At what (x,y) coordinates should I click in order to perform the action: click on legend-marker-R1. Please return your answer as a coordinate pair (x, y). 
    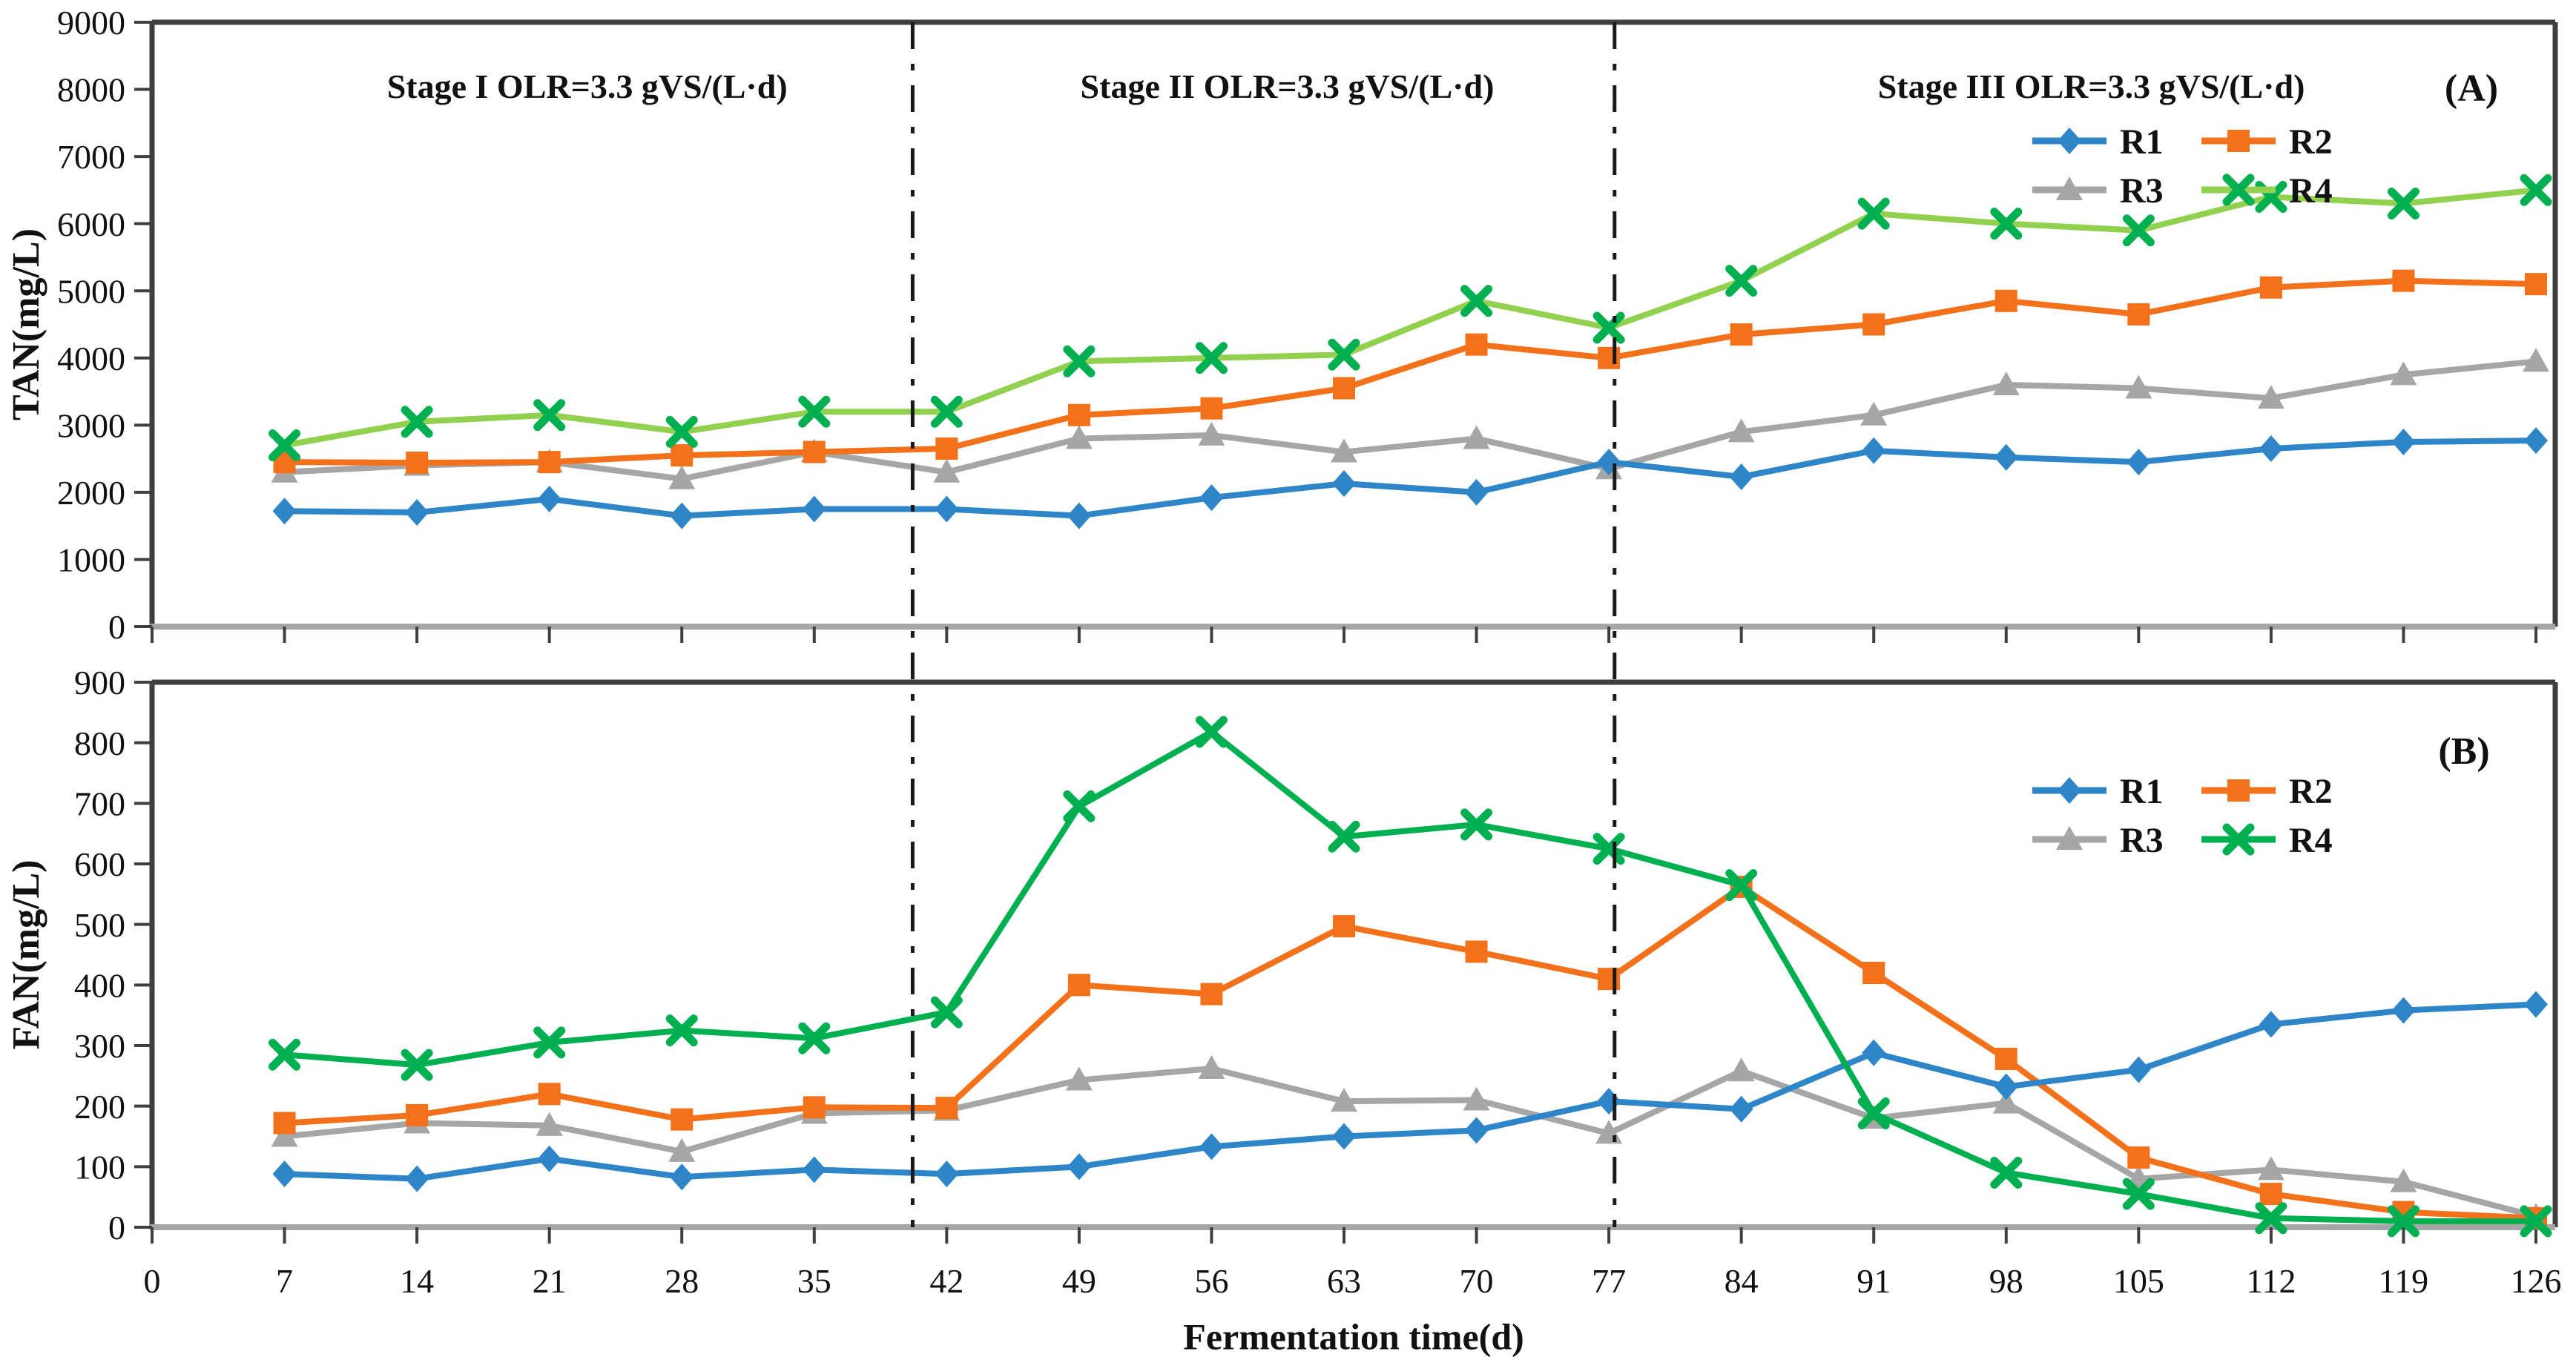
    Looking at the image, I should click on (2070, 790).